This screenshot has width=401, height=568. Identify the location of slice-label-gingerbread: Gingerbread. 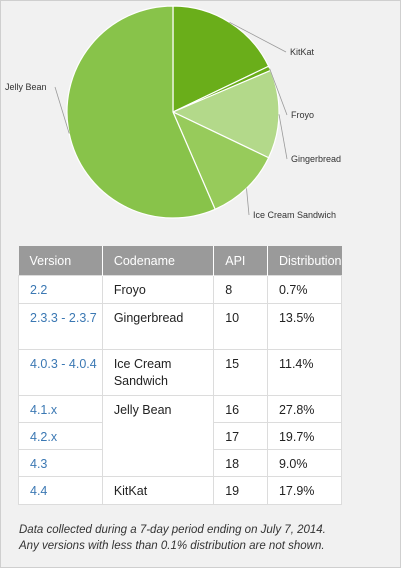
(316, 159).